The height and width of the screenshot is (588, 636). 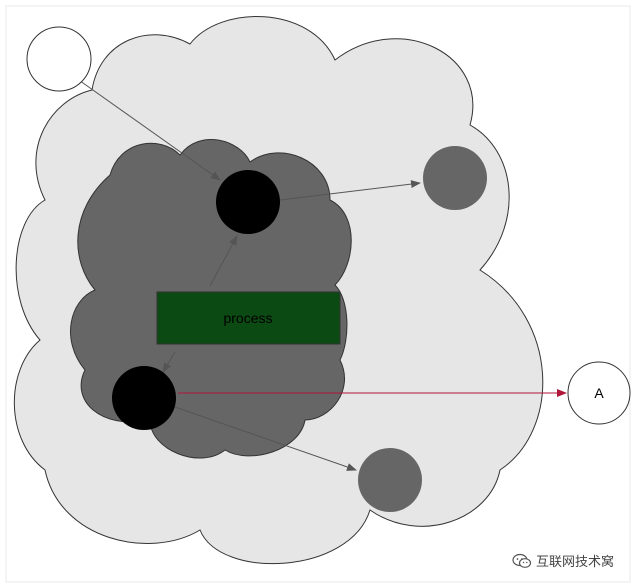 What do you see at coordinates (574, 562) in the screenshot?
I see `watermark-text: 互联网技术窝` at bounding box center [574, 562].